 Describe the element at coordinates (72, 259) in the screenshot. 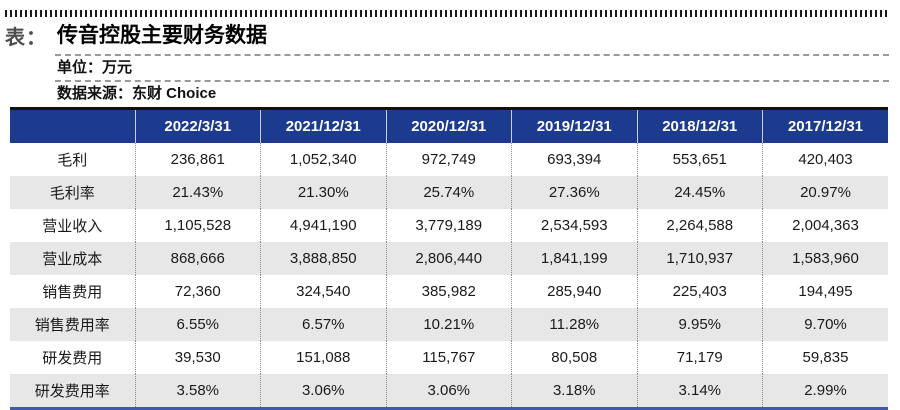

I see `row-label: 营业成本` at that location.